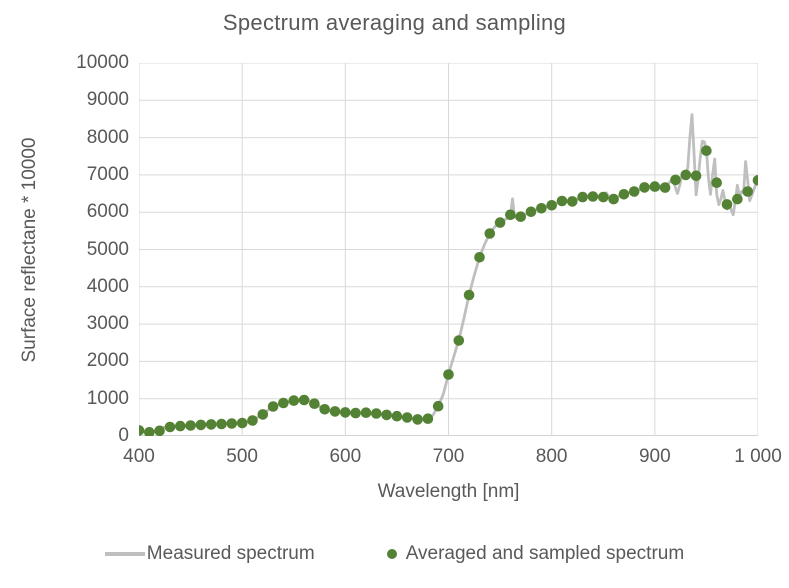 This screenshot has width=789, height=588. Describe the element at coordinates (107, 249) in the screenshot. I see `y-tick-label: 5000` at that location.